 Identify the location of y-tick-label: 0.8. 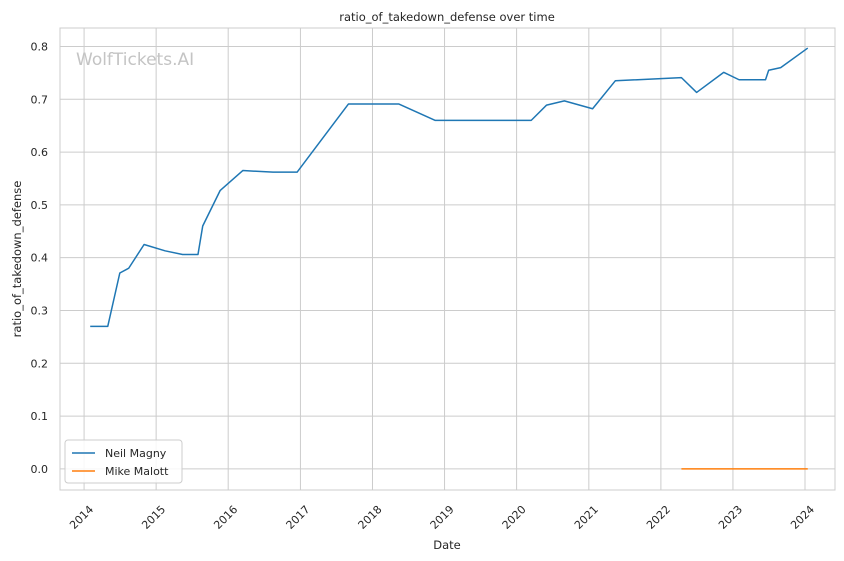
(40, 46).